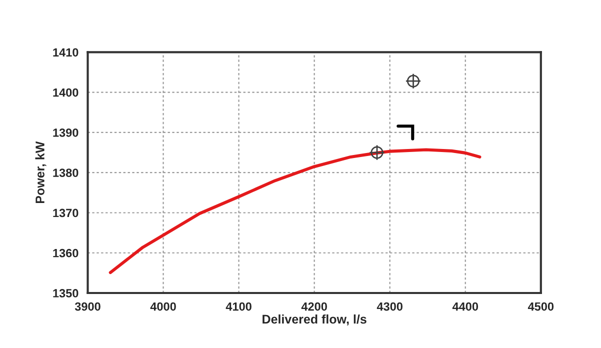 This screenshot has width=601, height=348. I want to click on y-axis-title: Power, kW, so click(40, 172).